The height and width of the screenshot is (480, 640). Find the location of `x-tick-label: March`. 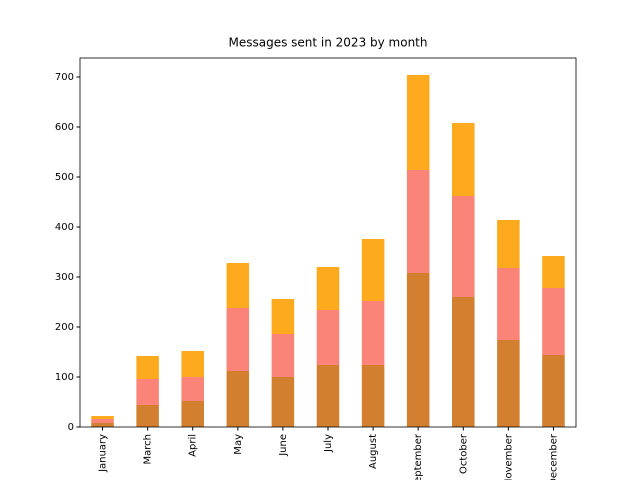

x-tick-label: March is located at coordinates (148, 449).